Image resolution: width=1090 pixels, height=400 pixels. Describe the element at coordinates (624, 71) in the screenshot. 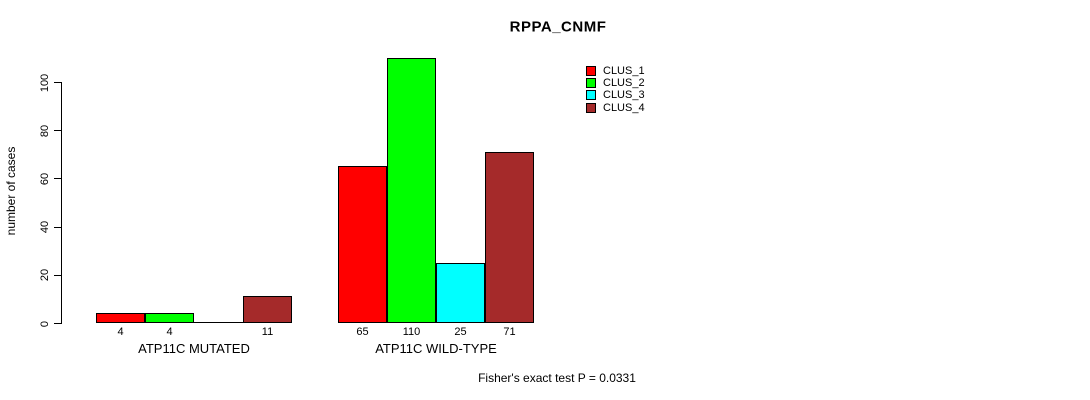

I see `legend-label: CLUS_1` at that location.